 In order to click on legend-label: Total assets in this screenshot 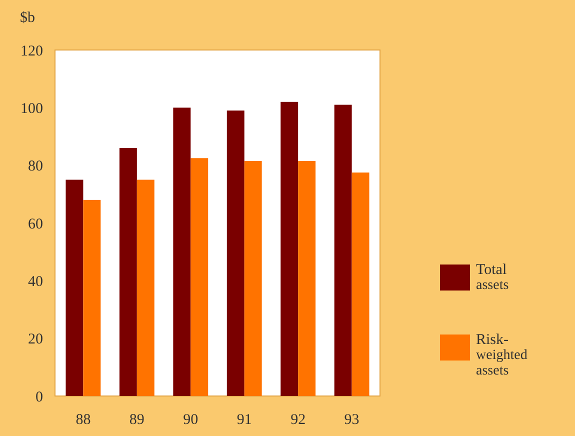, I will do `click(492, 278)`.